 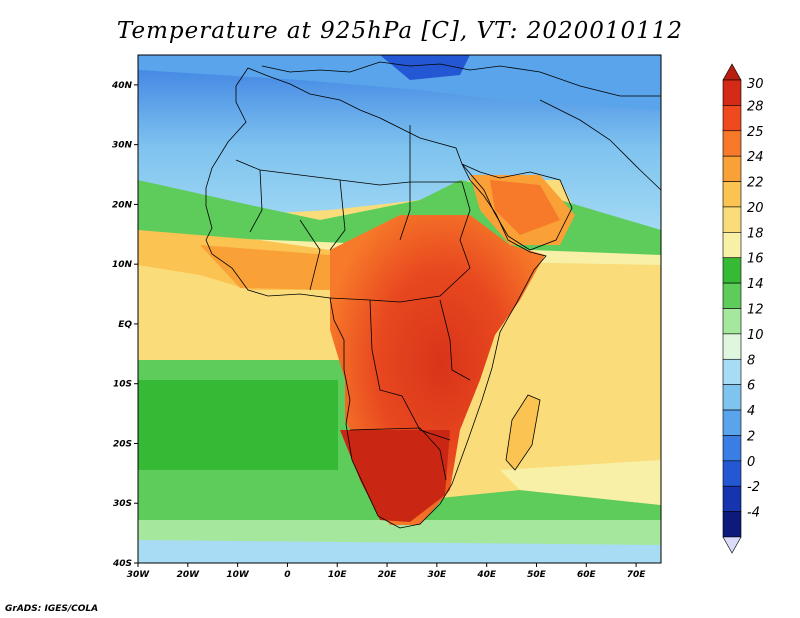 I want to click on madagascar-coastline, so click(x=523, y=432).